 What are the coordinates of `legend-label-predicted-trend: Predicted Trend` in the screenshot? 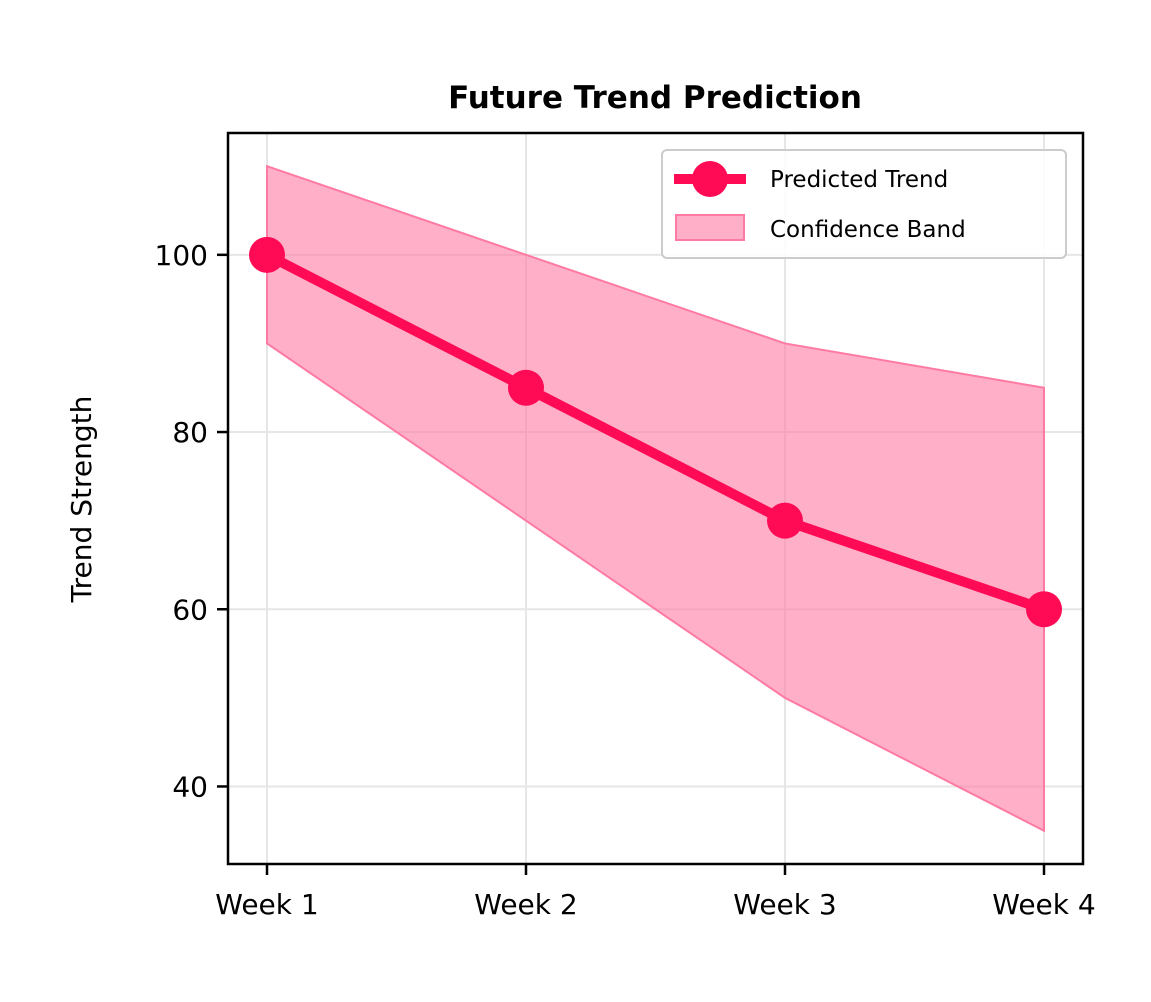 It's located at (859, 180).